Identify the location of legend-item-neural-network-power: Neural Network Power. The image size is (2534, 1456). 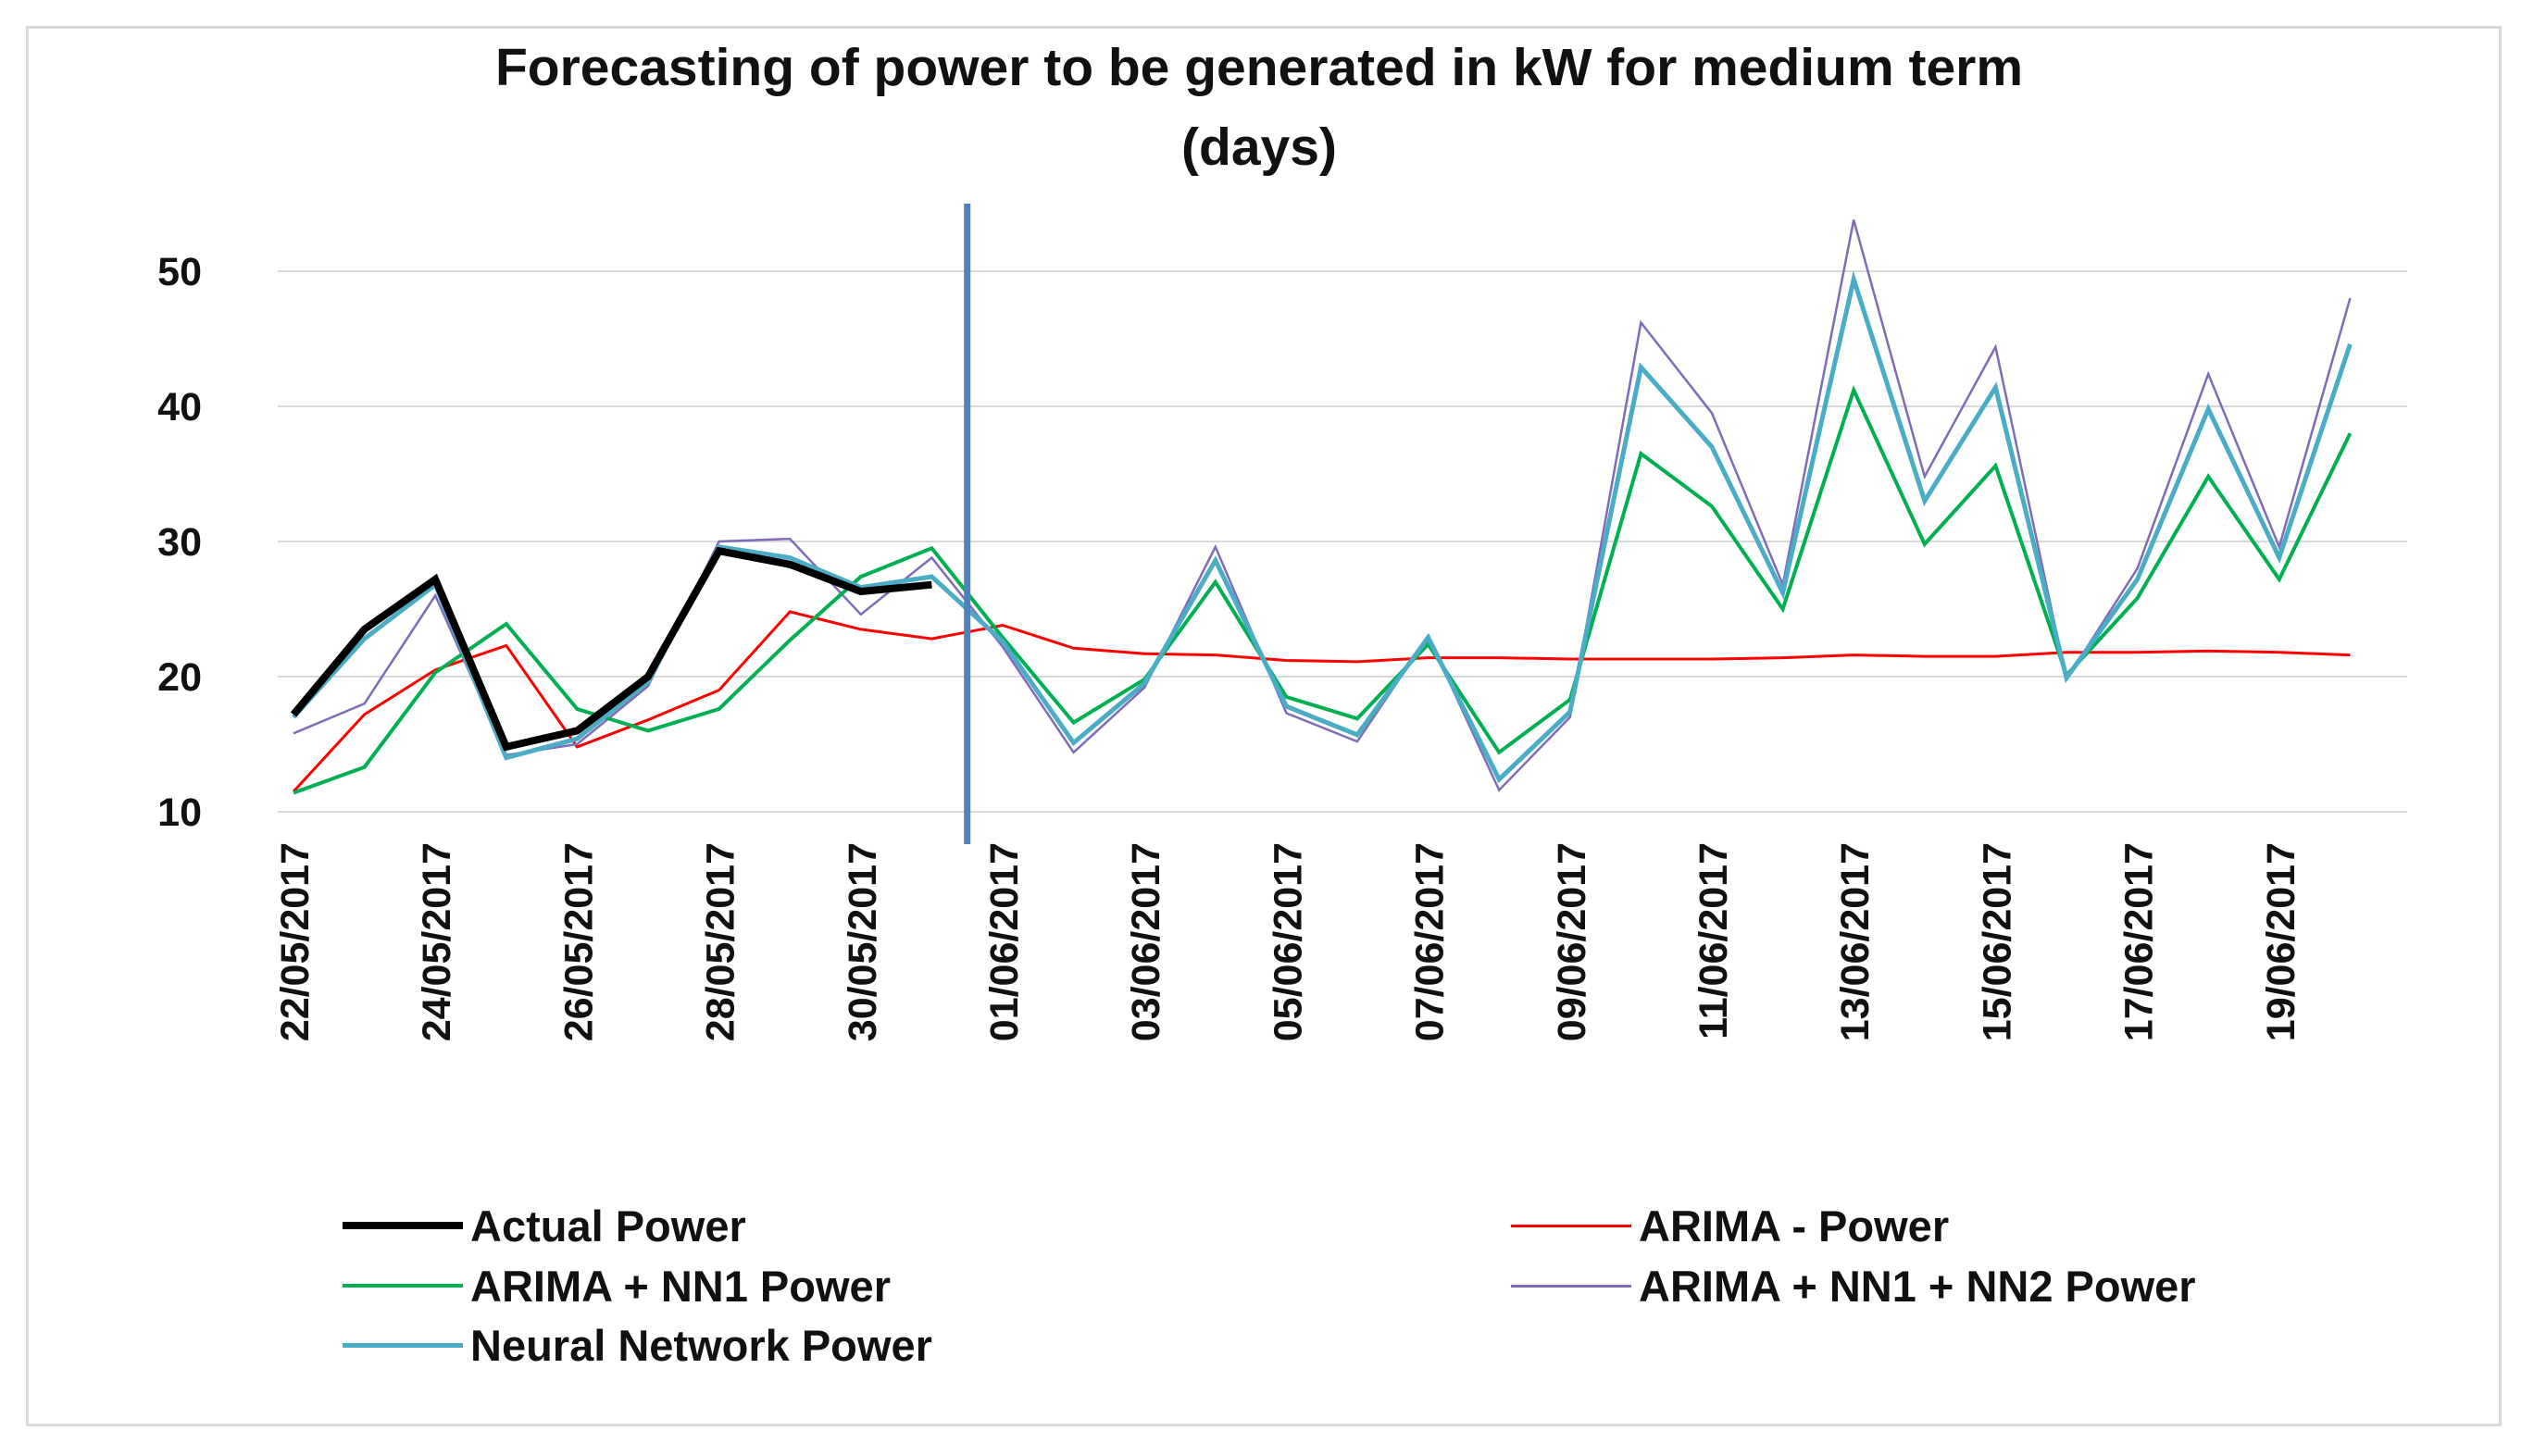
(637, 1345).